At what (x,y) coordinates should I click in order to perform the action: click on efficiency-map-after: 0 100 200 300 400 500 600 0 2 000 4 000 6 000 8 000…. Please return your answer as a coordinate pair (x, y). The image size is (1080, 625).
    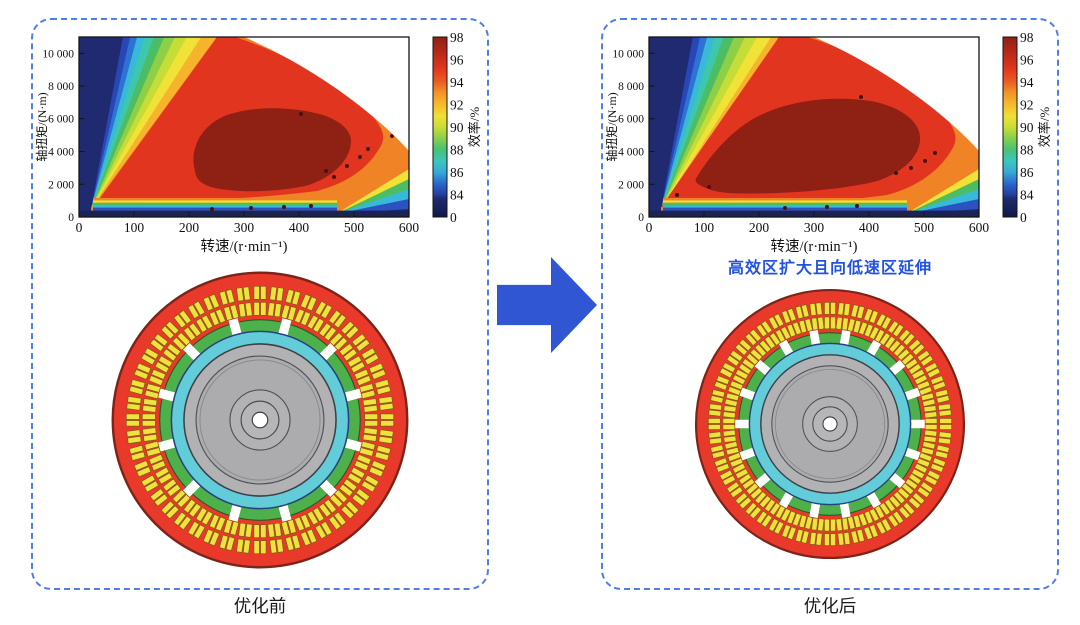
    Looking at the image, I should click on (828, 142).